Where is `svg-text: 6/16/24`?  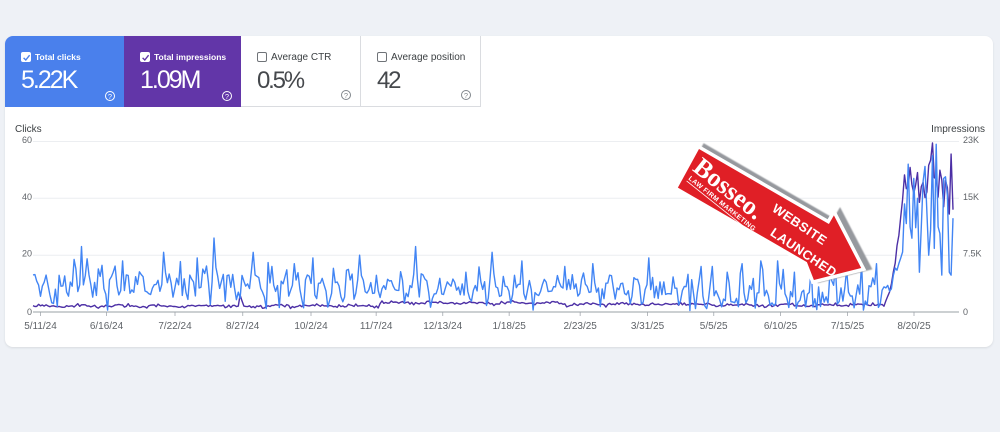
svg-text: 6/16/24 is located at coordinates (107, 326).